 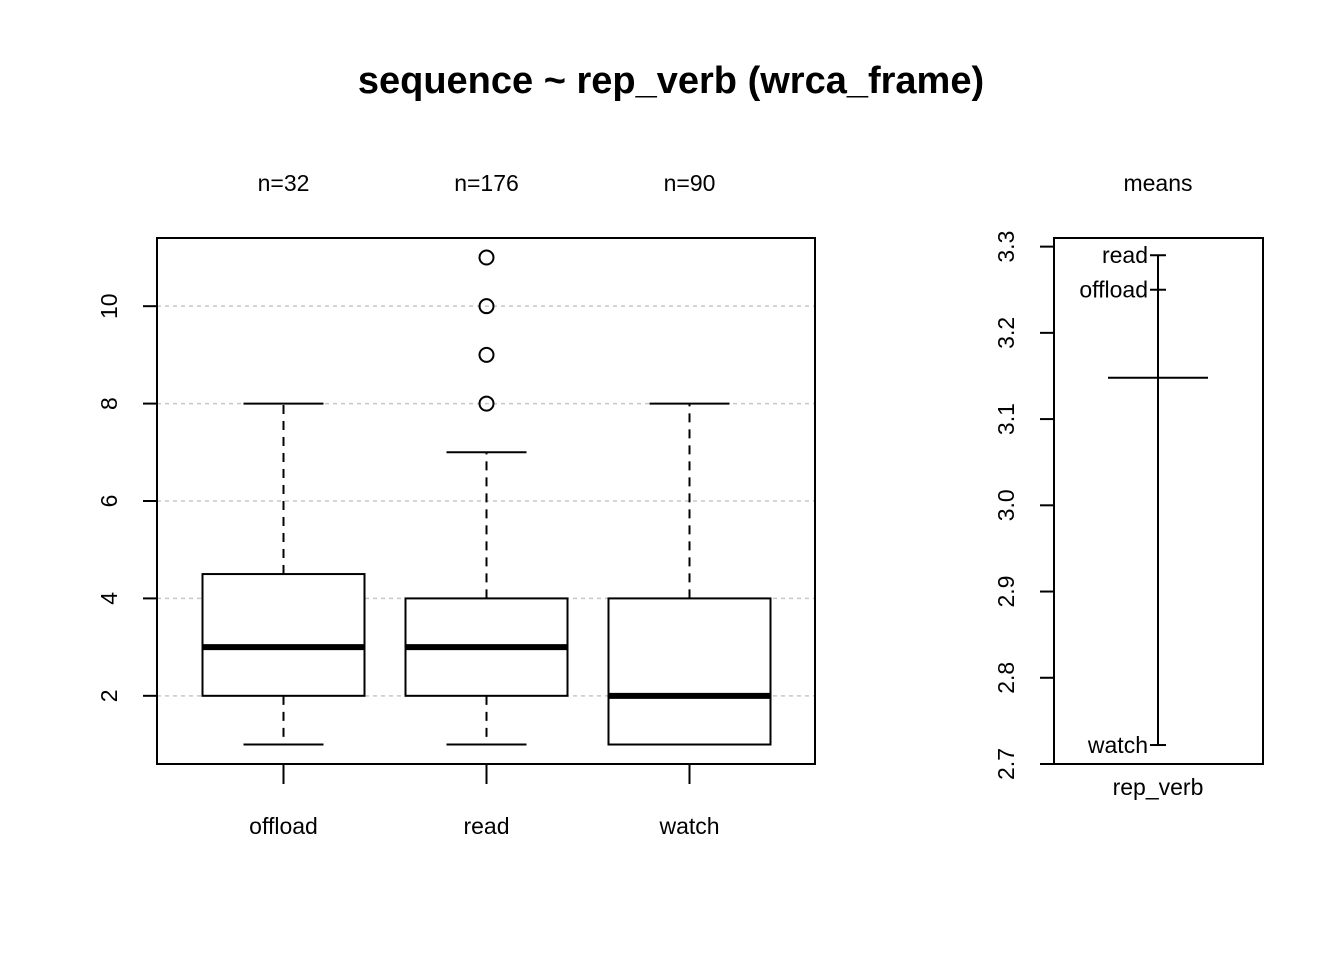 I want to click on x-tick-label: read, so click(x=486, y=826).